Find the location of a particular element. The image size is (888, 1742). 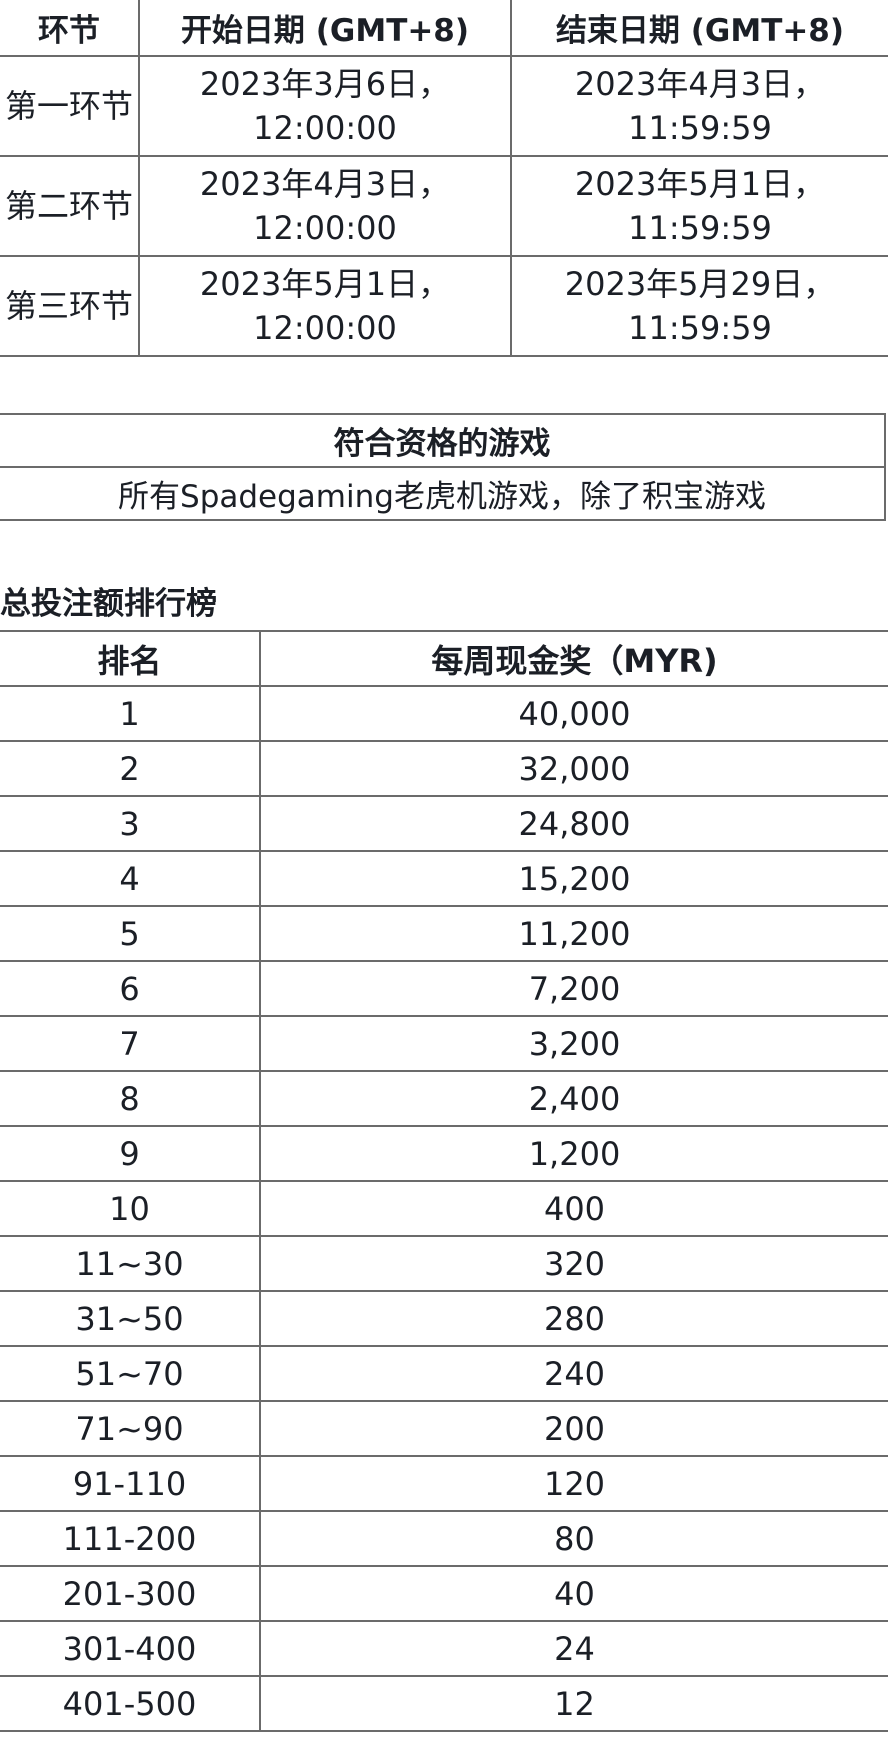

leaderboard-row: 4 15,200 is located at coordinates (444, 878).